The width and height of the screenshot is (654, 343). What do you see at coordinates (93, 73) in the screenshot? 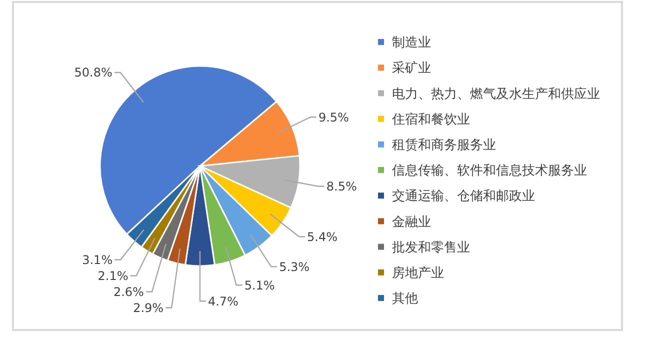
I see `data-label: 50.8%` at bounding box center [93, 73].